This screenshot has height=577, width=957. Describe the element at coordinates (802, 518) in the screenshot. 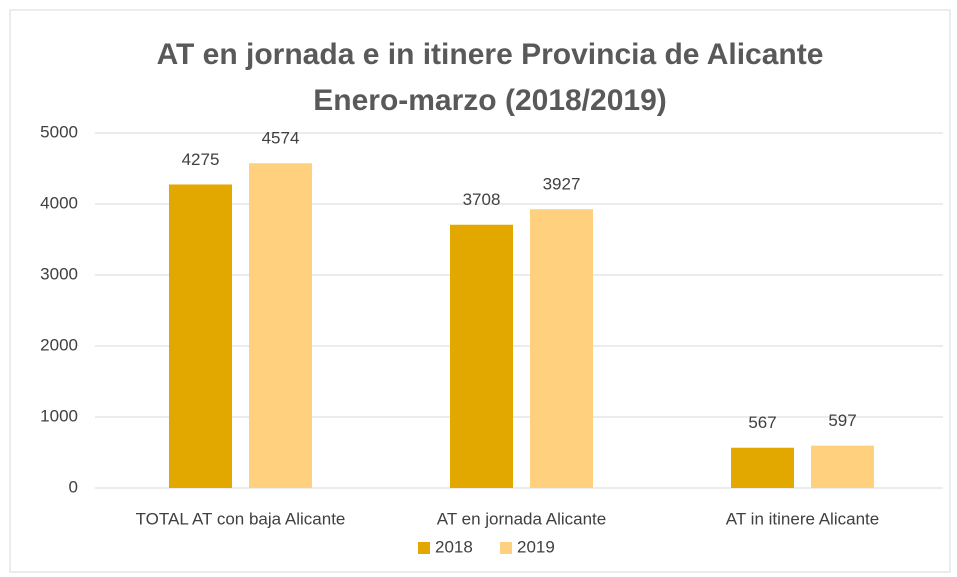

I see `x-tick-label: AT in itinere Alicante` at that location.